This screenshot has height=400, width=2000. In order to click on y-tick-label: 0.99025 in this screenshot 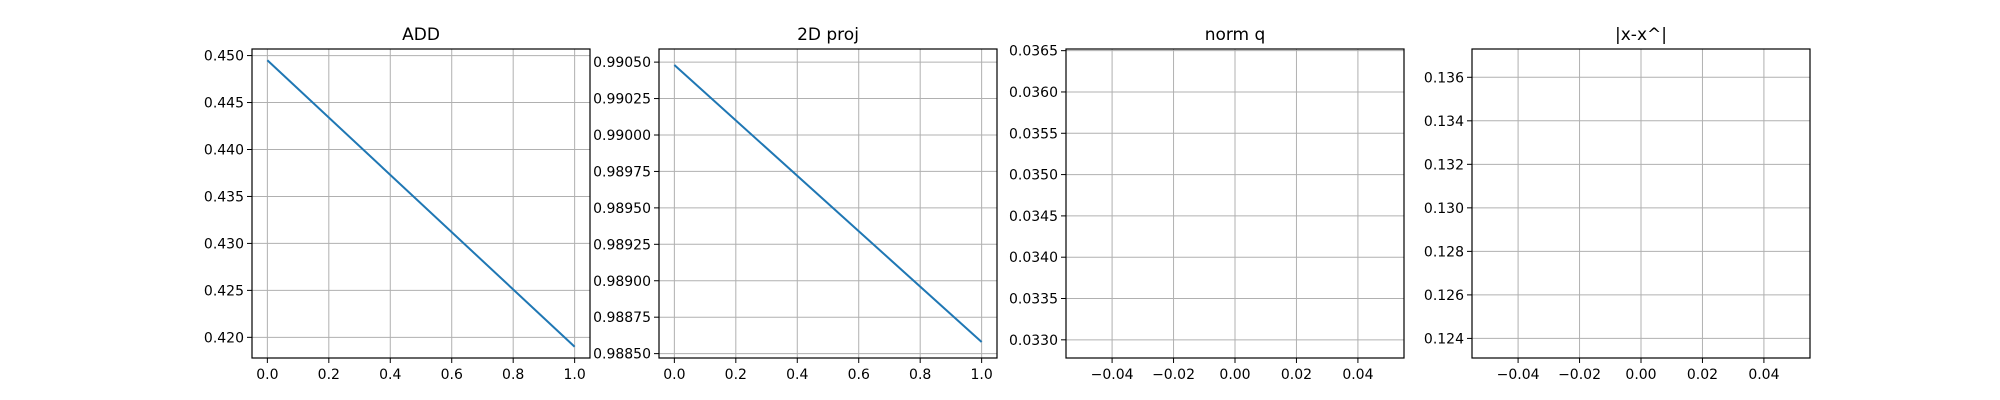, I will do `click(622, 100)`.